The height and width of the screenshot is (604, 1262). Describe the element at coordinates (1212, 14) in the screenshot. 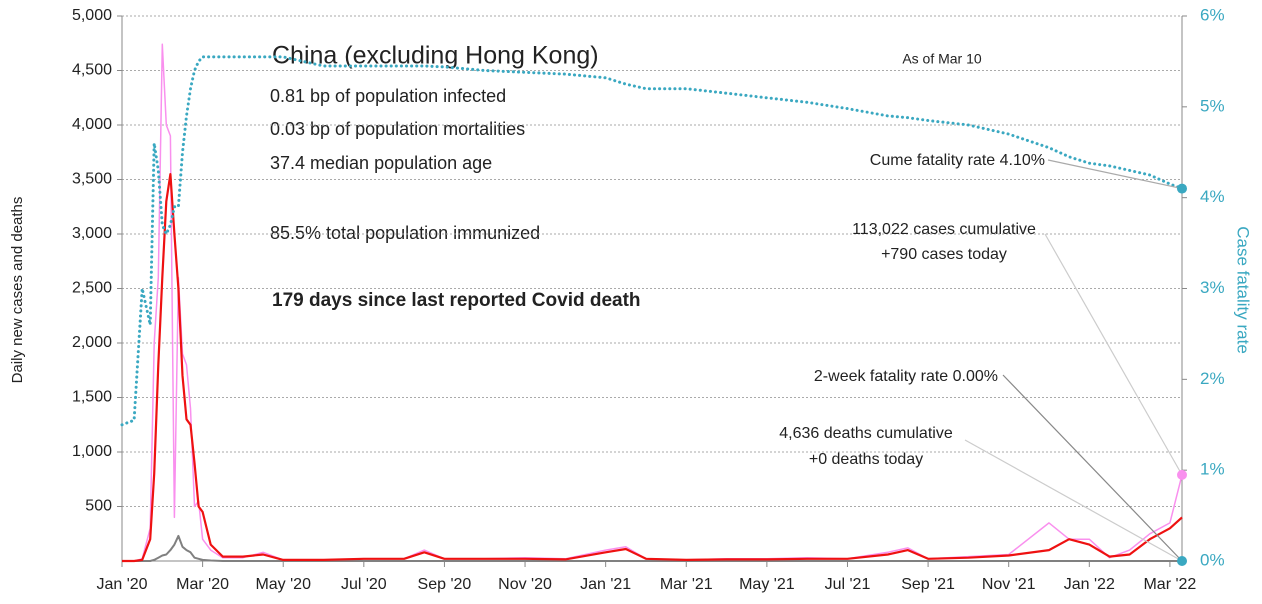

I see `y2-tick-label: 6%` at that location.